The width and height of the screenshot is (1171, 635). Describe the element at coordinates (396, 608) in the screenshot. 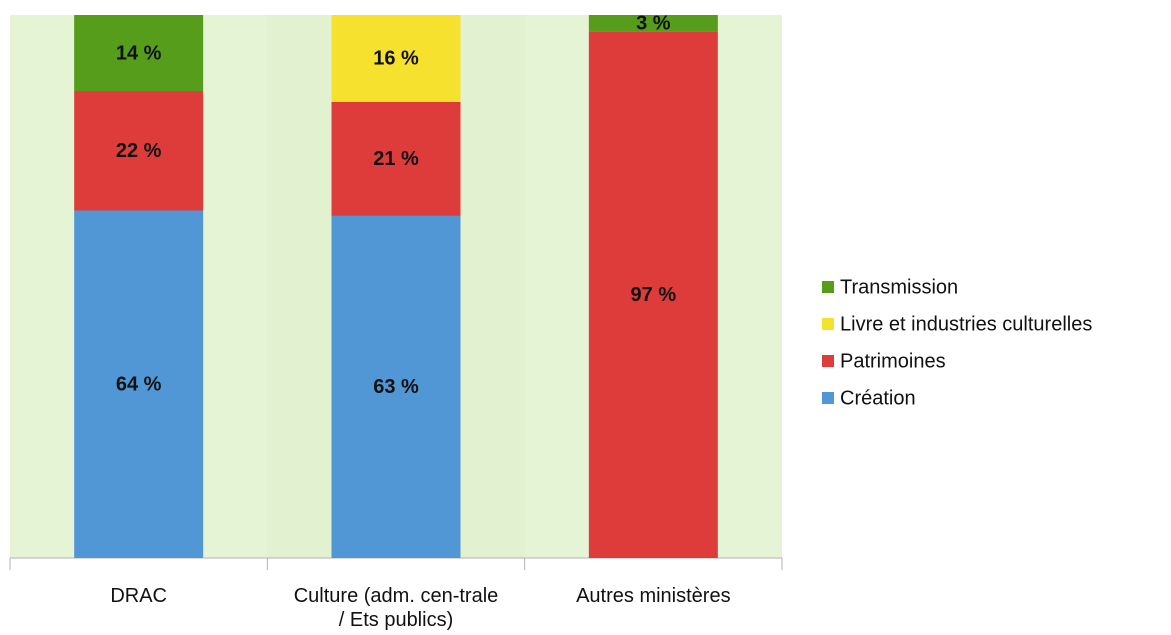

I see `x-tick-label: Culture (adm. cen-trale / Ets publics)` at that location.